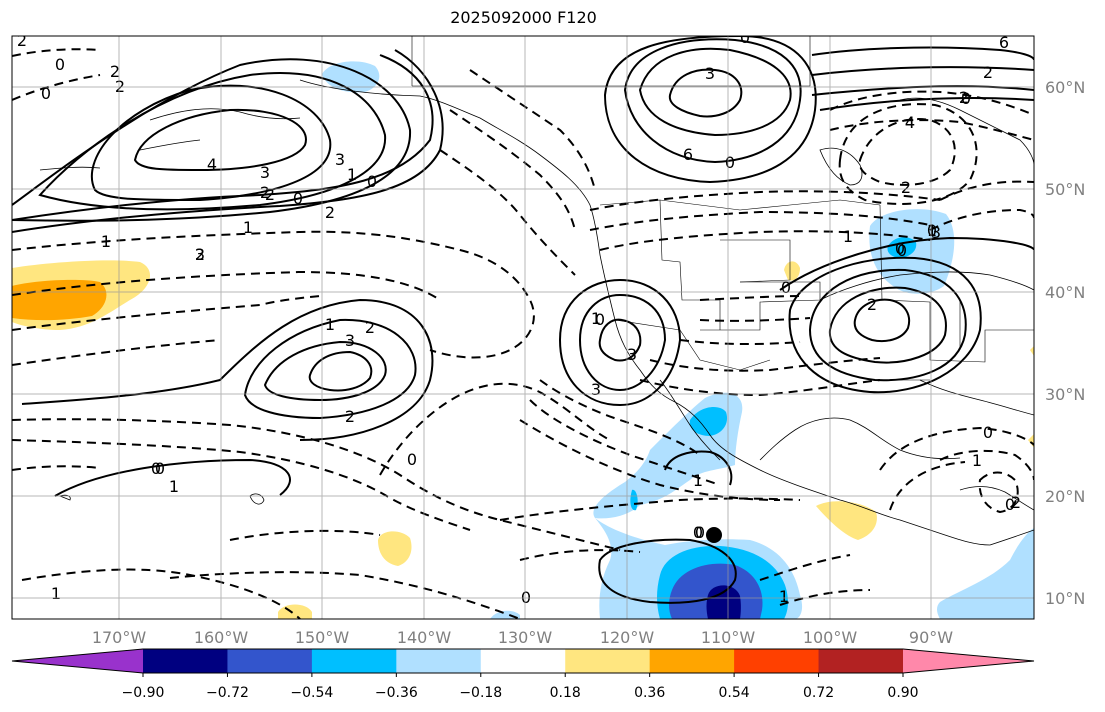 This screenshot has width=1105, height=712. Describe the element at coordinates (311, 693) in the screenshot. I see `colorbar-tick-label: −0.54` at that location.